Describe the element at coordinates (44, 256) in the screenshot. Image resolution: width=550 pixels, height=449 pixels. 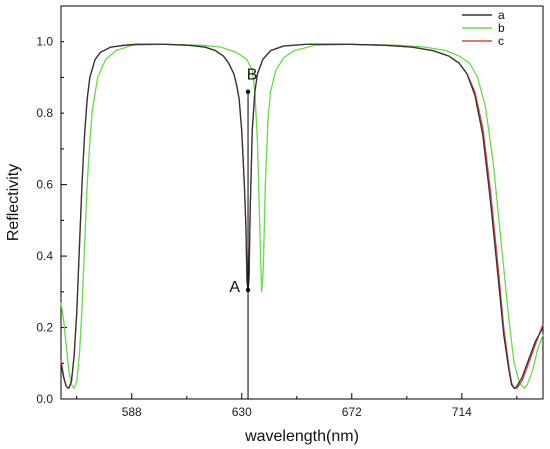
I see `y-tick-label: 0.4` at that location.